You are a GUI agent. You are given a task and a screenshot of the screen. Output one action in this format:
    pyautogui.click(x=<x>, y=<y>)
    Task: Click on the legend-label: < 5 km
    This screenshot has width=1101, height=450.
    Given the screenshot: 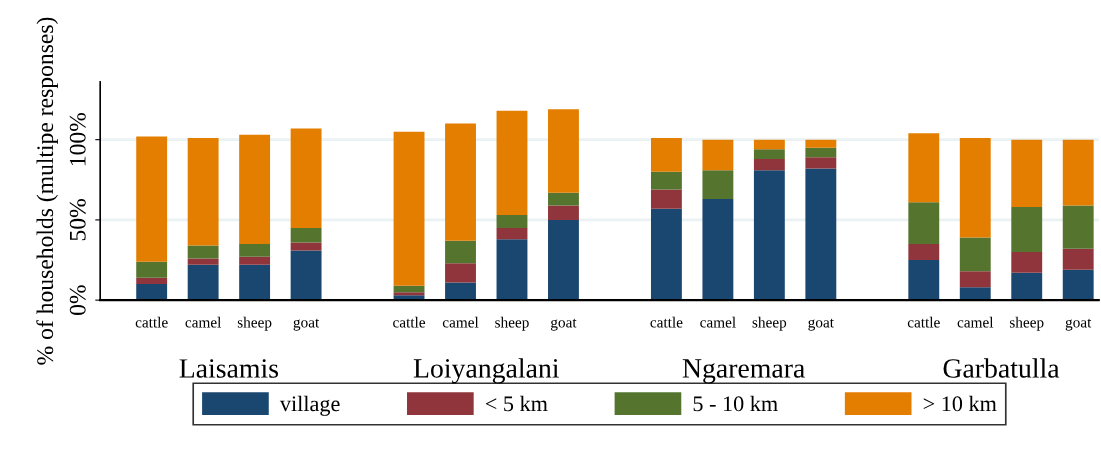 What is the action you would take?
    pyautogui.click(x=516, y=403)
    